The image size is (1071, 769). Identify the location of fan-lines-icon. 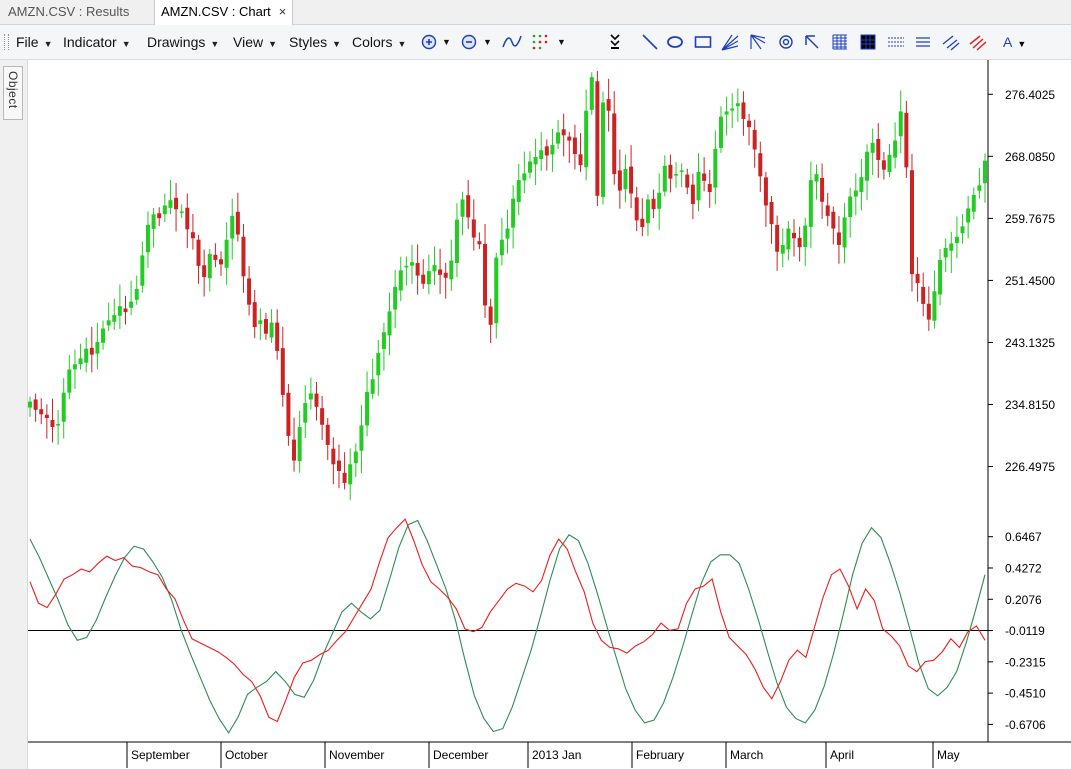
(730, 42).